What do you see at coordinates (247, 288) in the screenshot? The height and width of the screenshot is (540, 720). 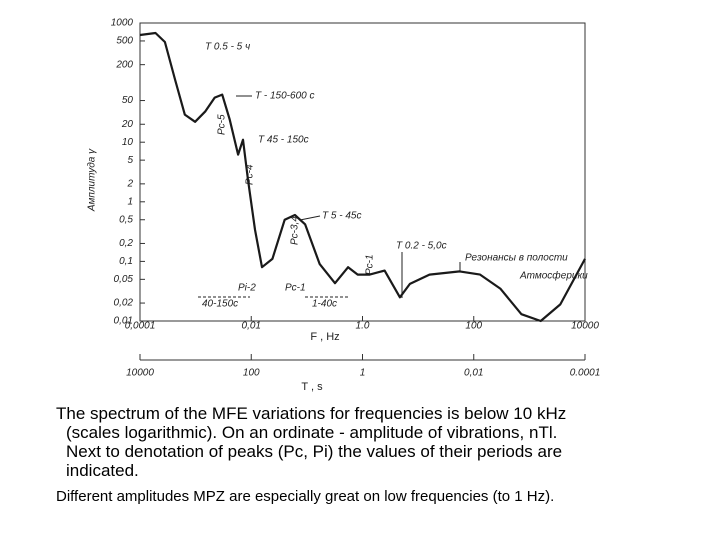 I see `annotation: Pi-2` at bounding box center [247, 288].